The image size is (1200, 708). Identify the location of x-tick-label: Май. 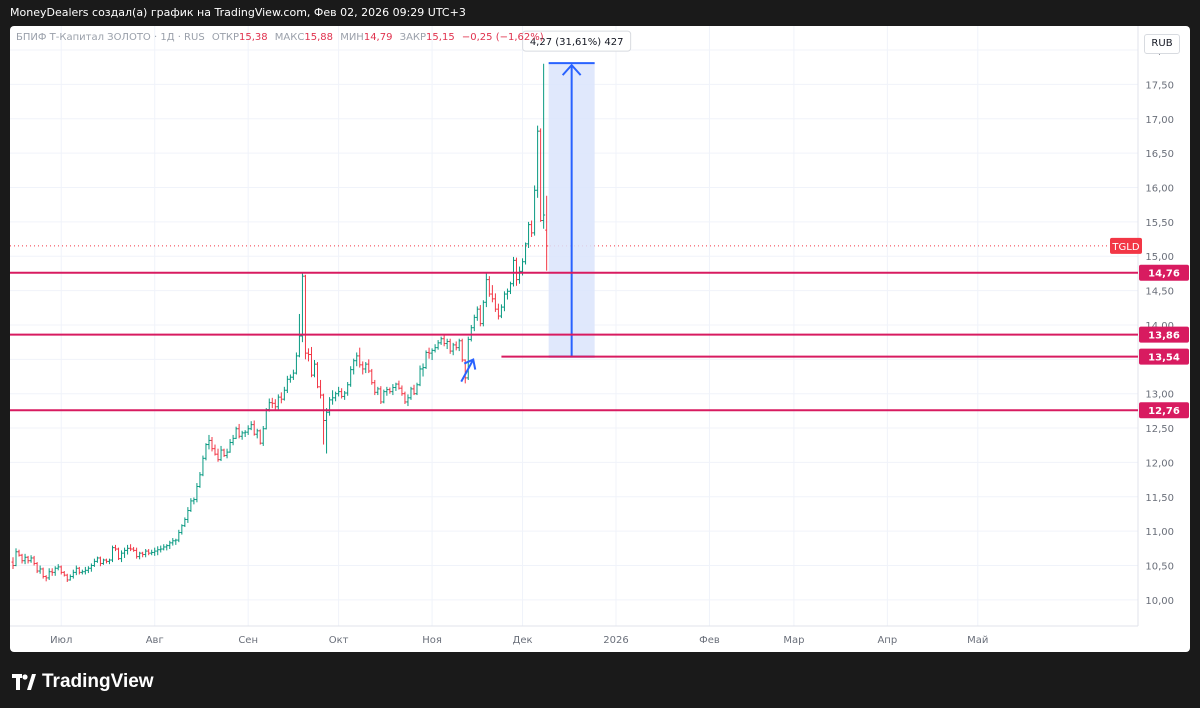
(977, 640).